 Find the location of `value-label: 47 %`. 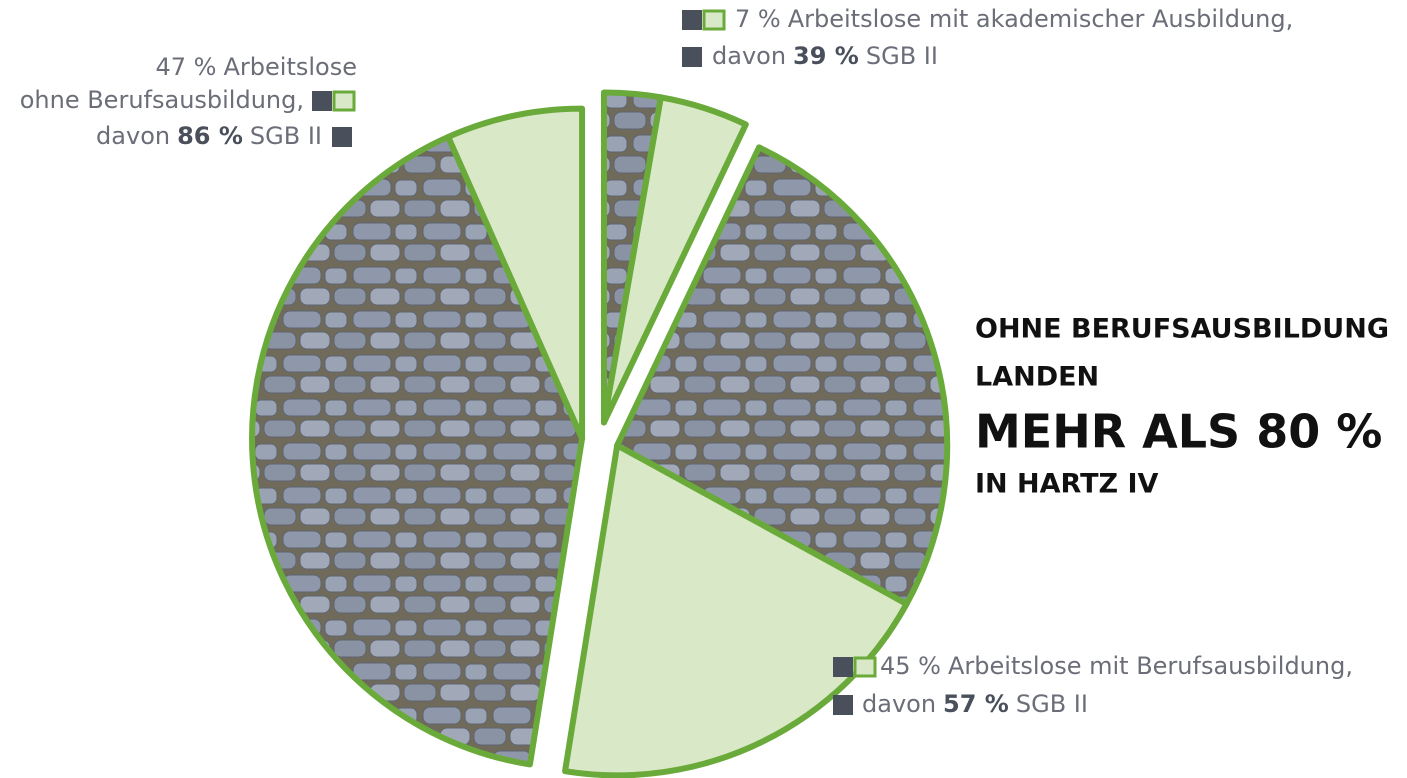

value-label: 47 % is located at coordinates (186, 67).